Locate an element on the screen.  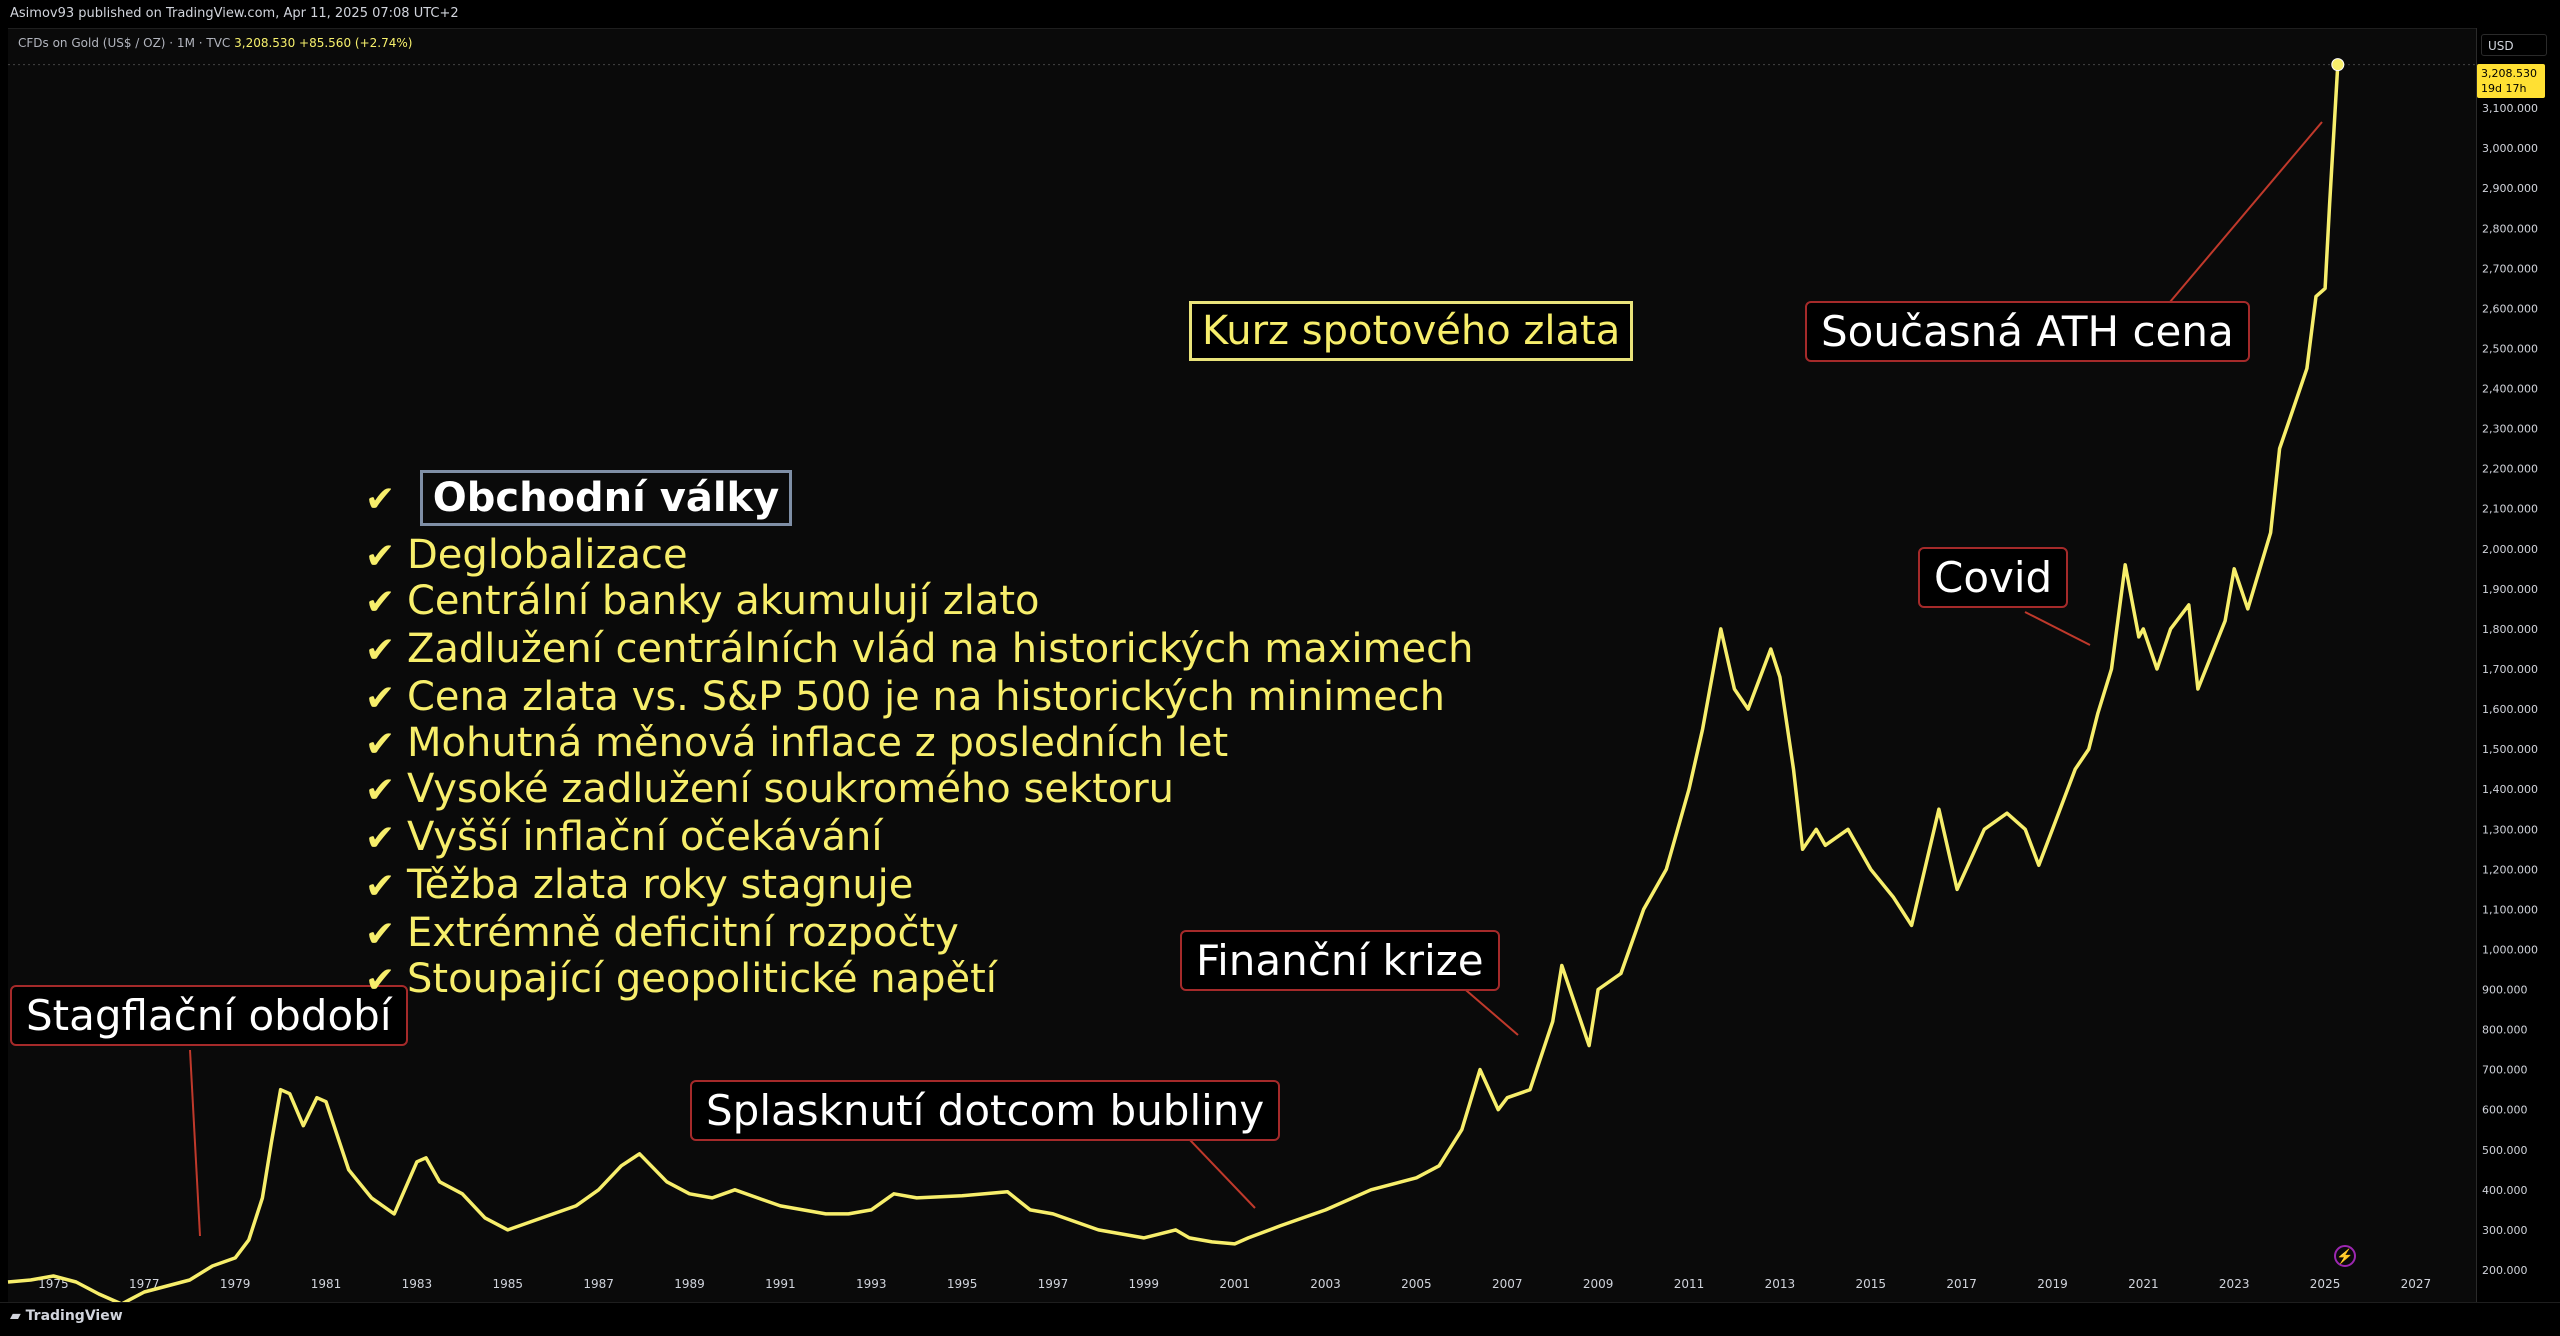
x-tick-label: 2023 is located at coordinates (2234, 1284).